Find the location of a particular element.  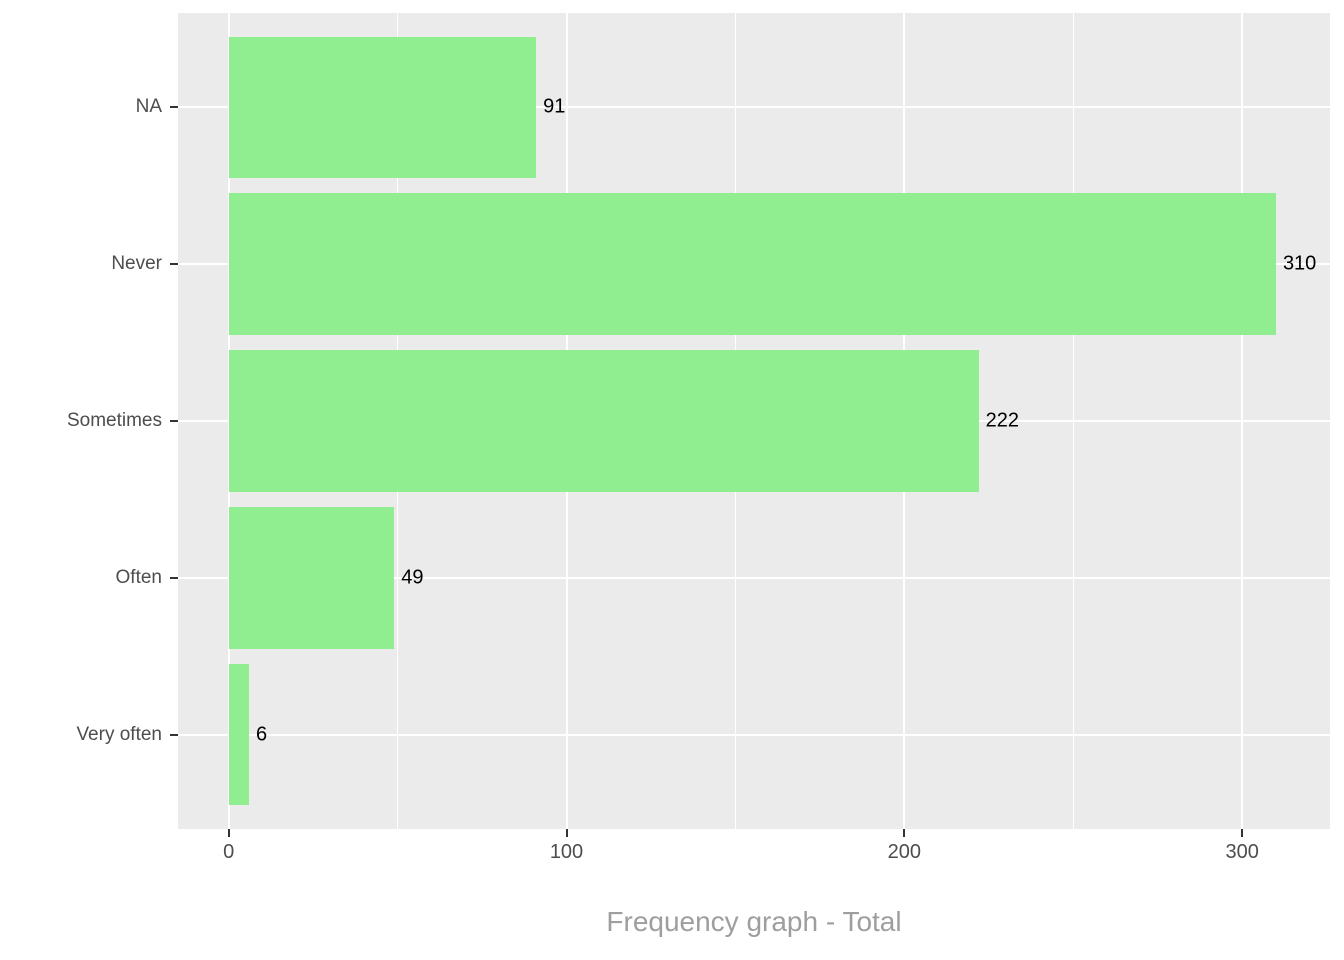

y-tick-label-sometimes: Sometimes is located at coordinates (114, 420).